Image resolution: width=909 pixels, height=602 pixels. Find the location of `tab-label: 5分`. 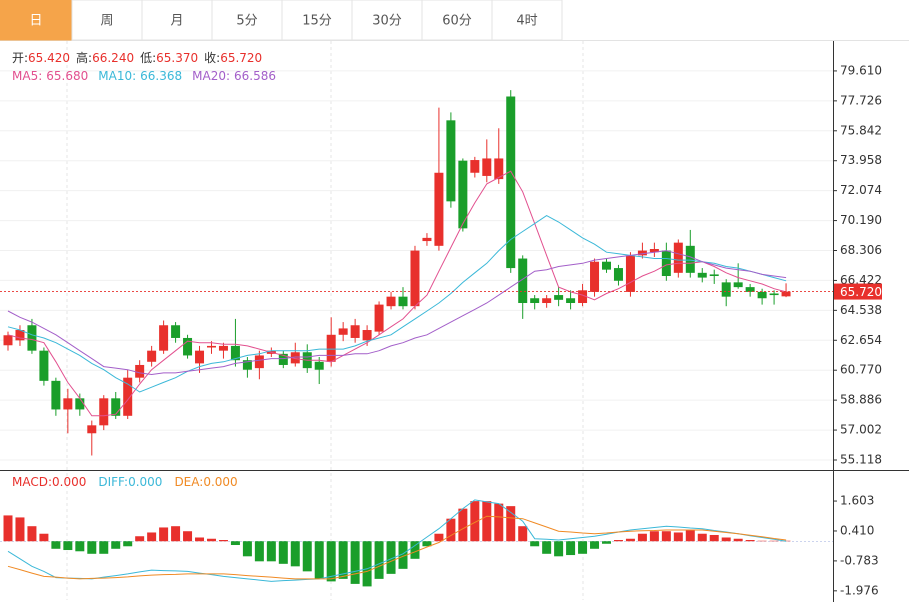

tab-label: 5分 is located at coordinates (246, 21).